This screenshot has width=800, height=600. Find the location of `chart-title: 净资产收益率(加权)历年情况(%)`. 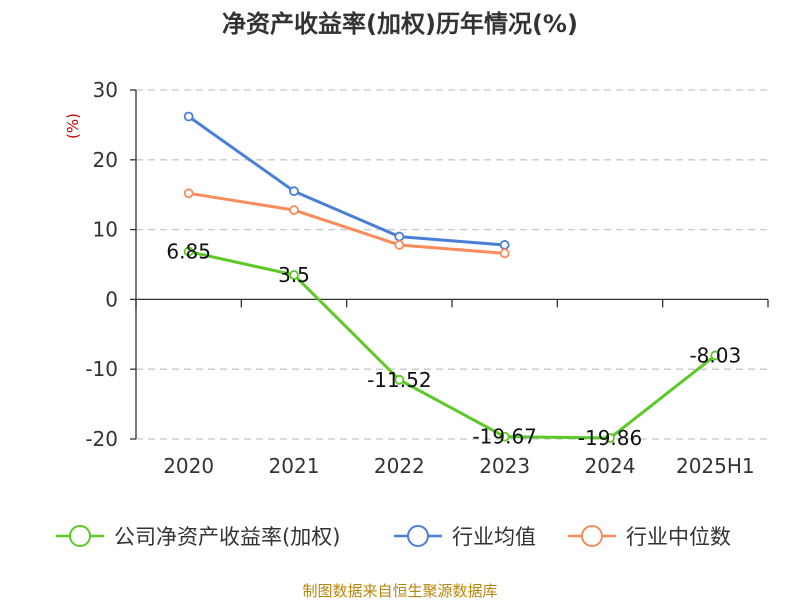

chart-title: 净资产收益率(加权)历年情况(%) is located at coordinates (400, 24).